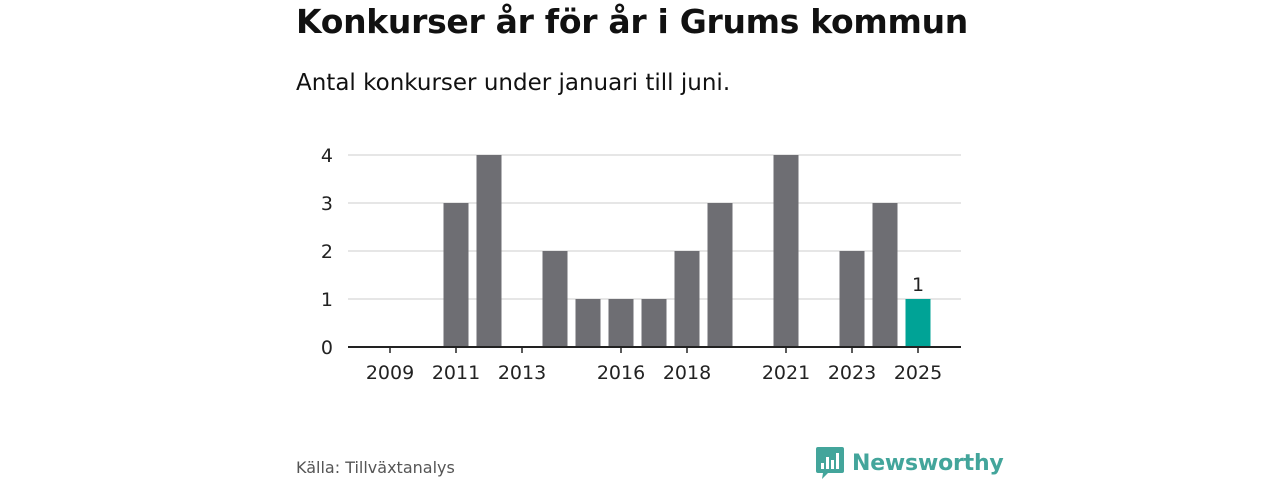 The image size is (1280, 480). I want to click on x-tick-label: 2021, so click(786, 373).